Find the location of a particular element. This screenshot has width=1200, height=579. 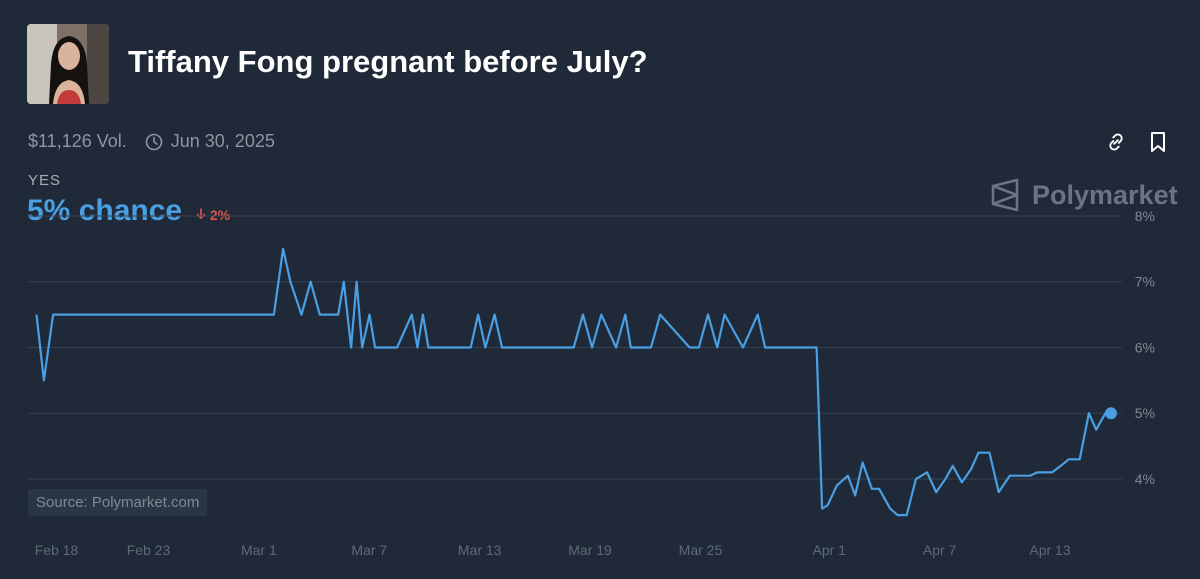

y-tick-label: 4% is located at coordinates (1145, 479).